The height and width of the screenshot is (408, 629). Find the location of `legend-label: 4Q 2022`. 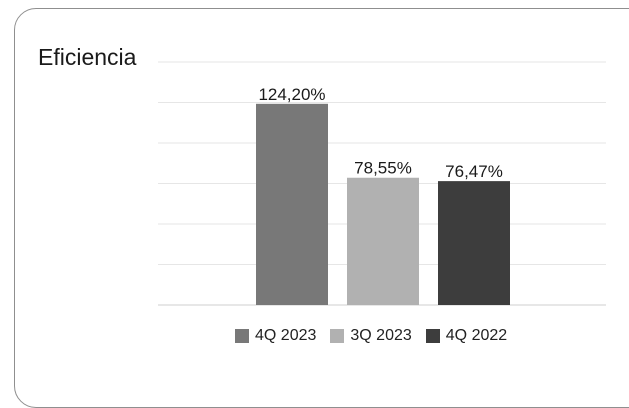

legend-label: 4Q 2022 is located at coordinates (476, 335).